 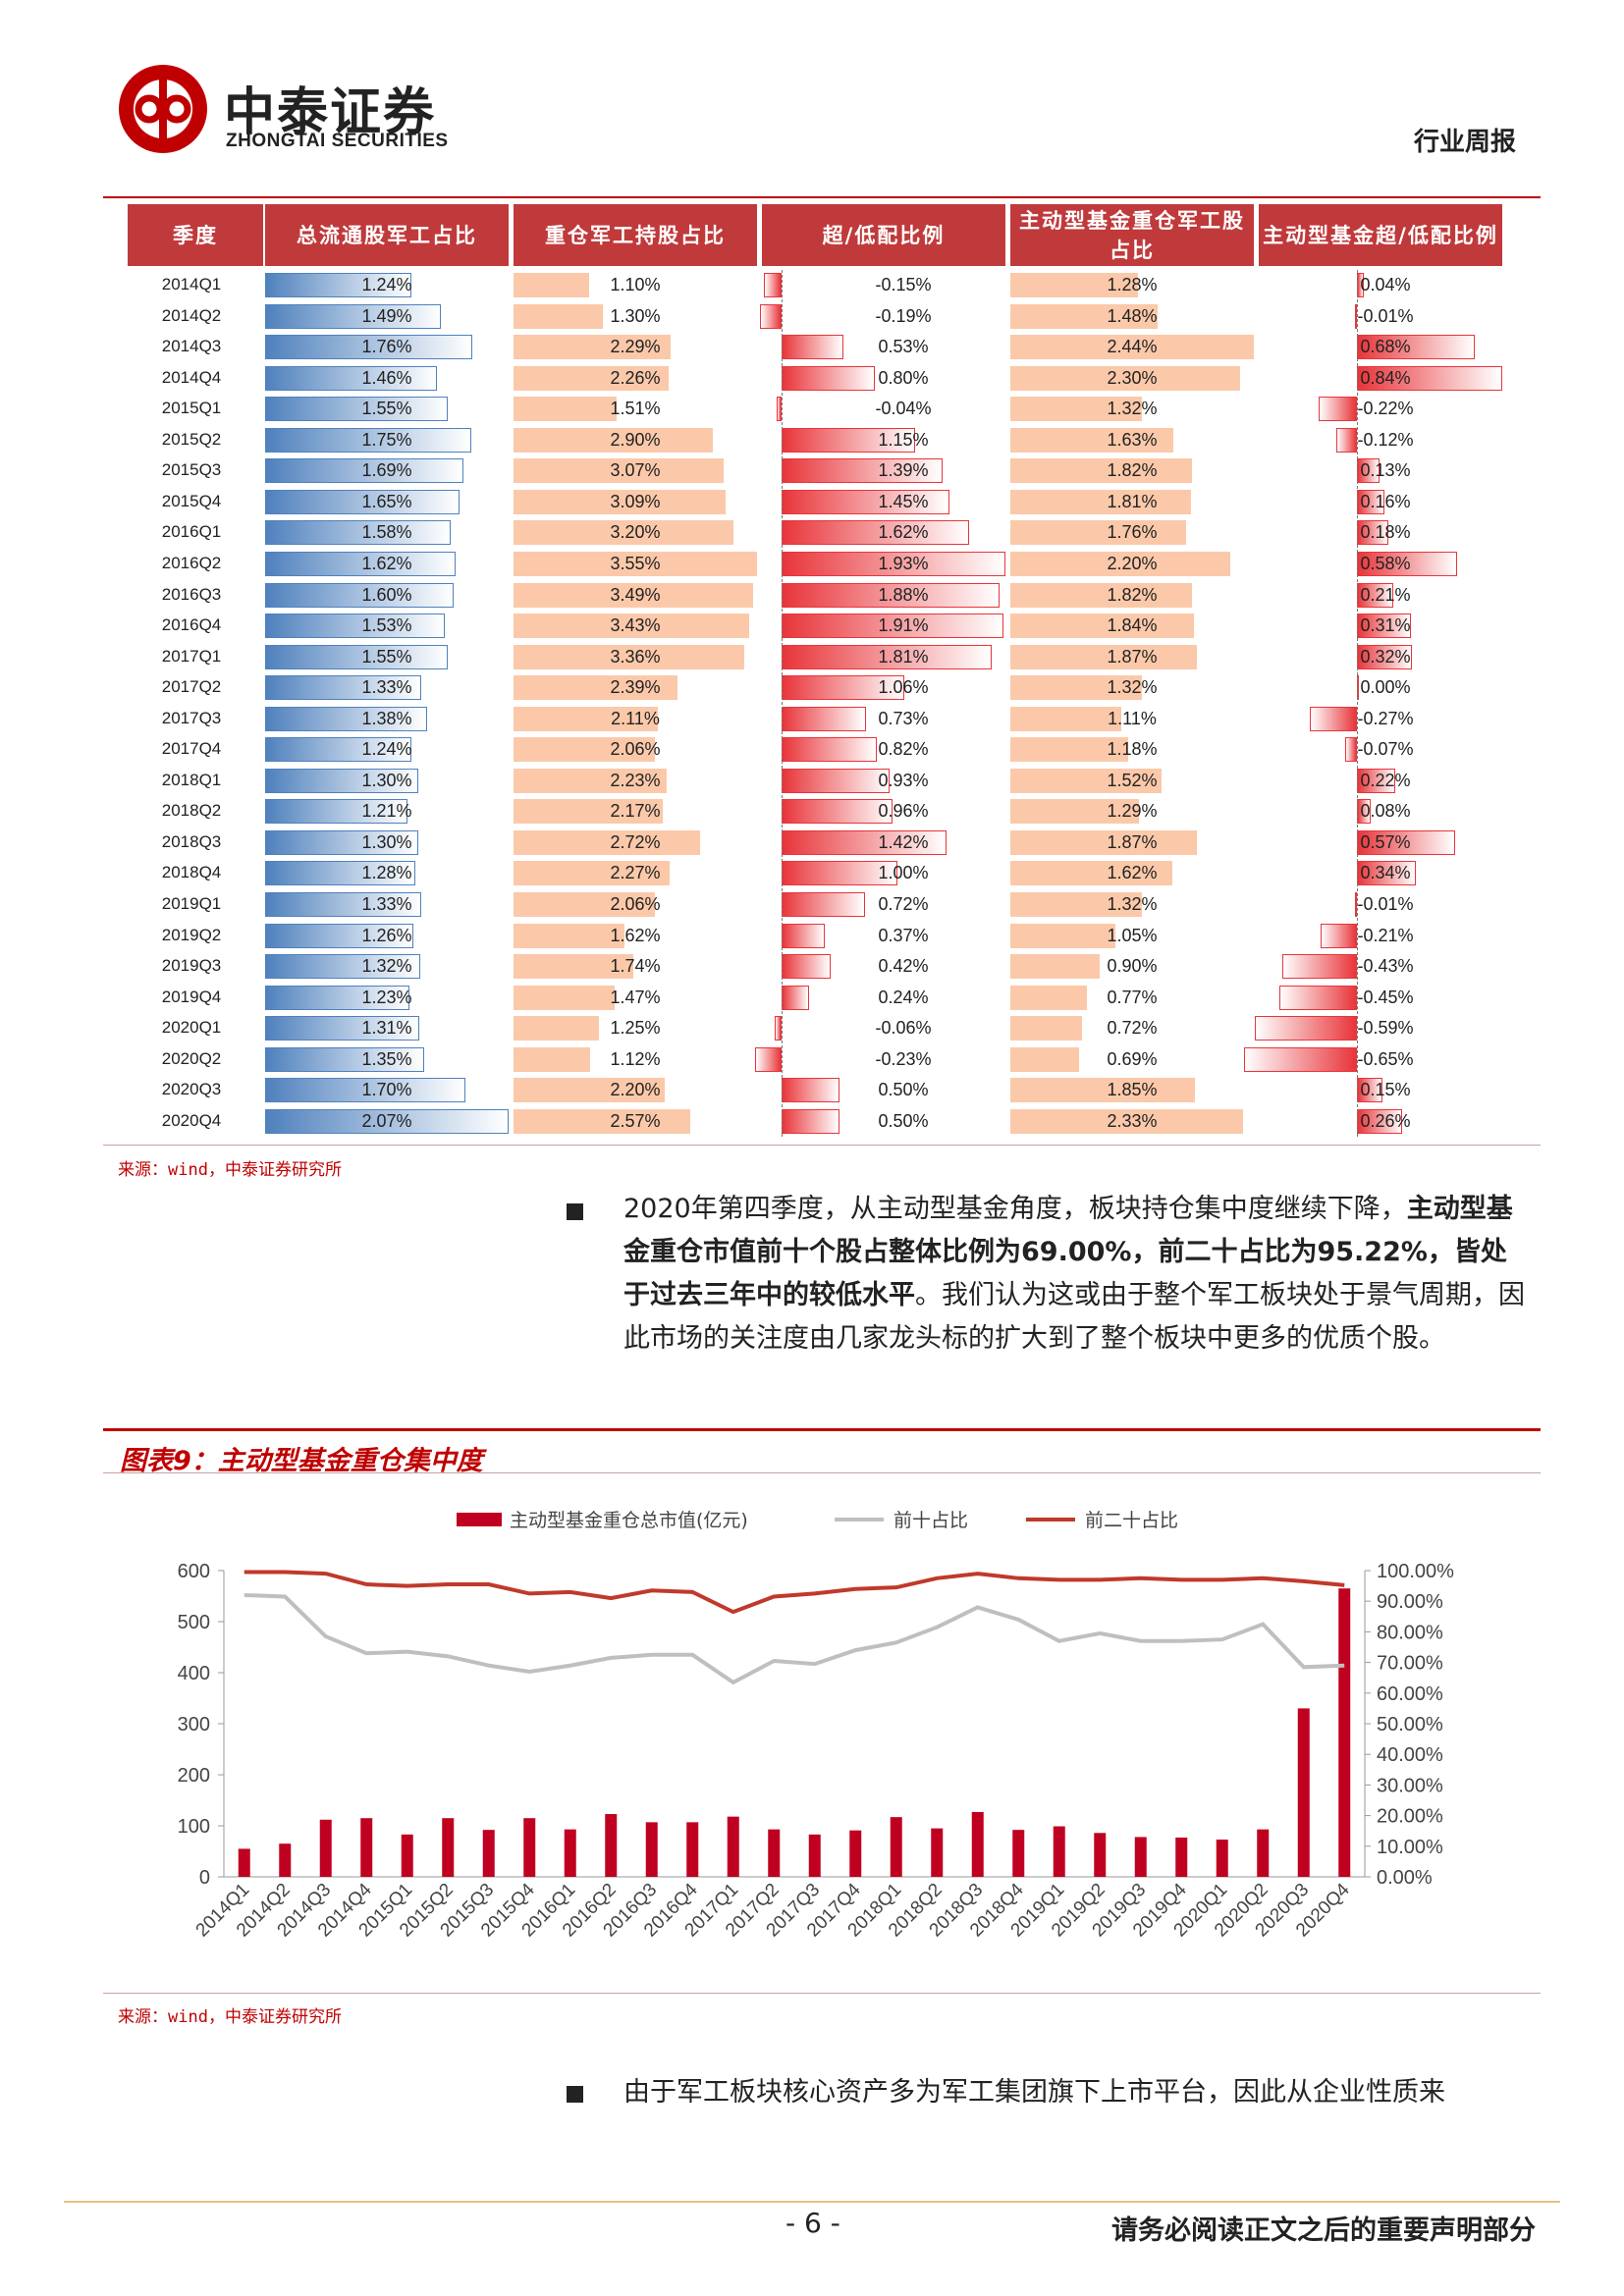 What do you see at coordinates (629, 1520) in the screenshot?
I see `legend-label: 主动型基金重仓总市值(亿元)` at bounding box center [629, 1520].